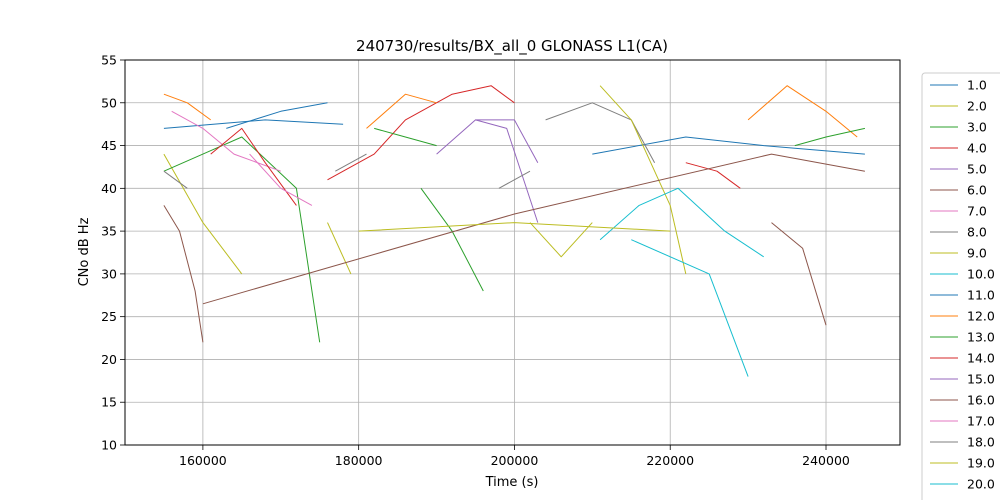  What do you see at coordinates (977, 127) in the screenshot?
I see `legend-label: 3.0` at bounding box center [977, 127].